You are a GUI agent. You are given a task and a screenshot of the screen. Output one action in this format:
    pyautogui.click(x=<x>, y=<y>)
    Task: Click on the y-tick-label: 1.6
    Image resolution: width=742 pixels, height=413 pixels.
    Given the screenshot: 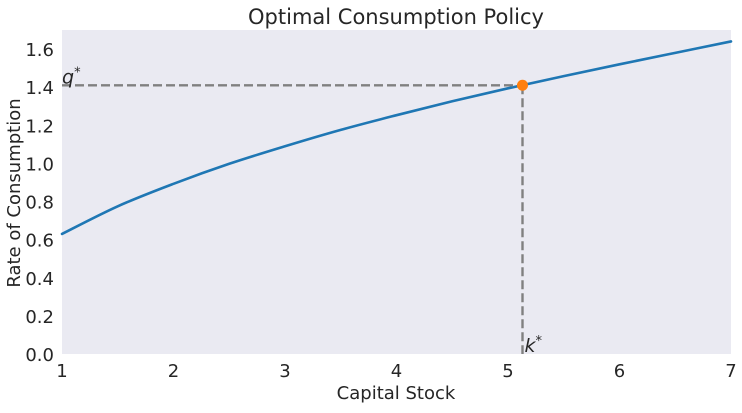 What is the action you would take?
    pyautogui.click(x=39, y=50)
    